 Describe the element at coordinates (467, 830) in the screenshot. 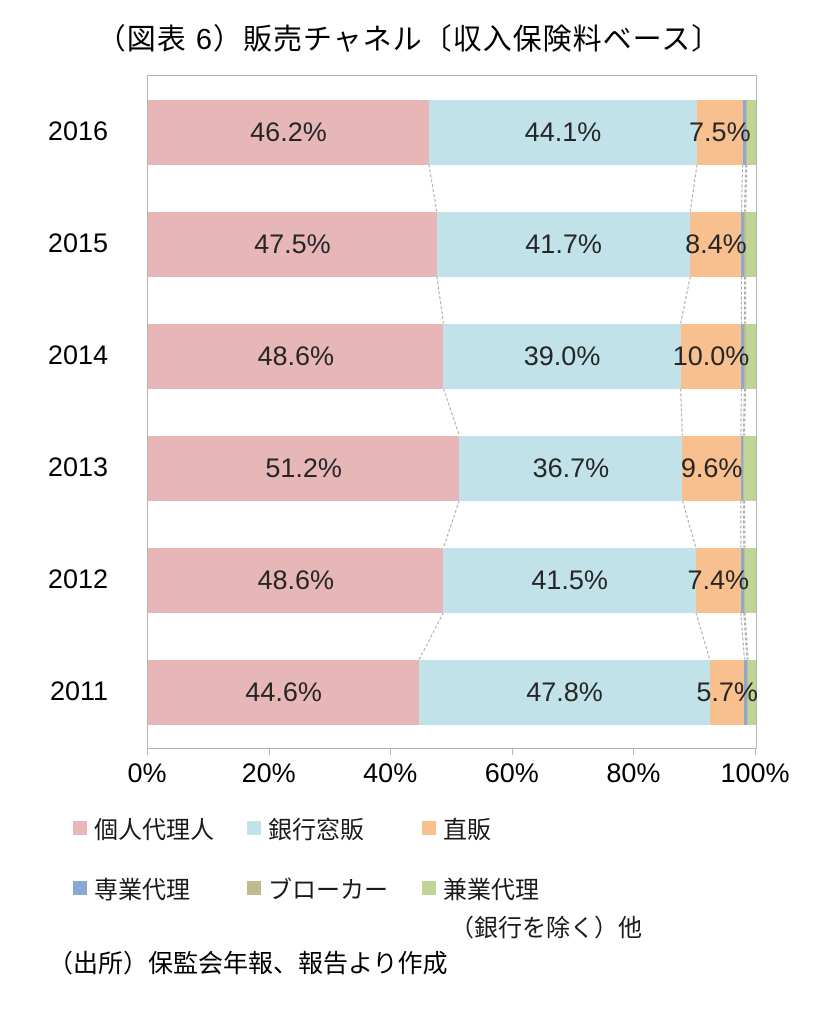

I see `legend-label: 直販` at that location.